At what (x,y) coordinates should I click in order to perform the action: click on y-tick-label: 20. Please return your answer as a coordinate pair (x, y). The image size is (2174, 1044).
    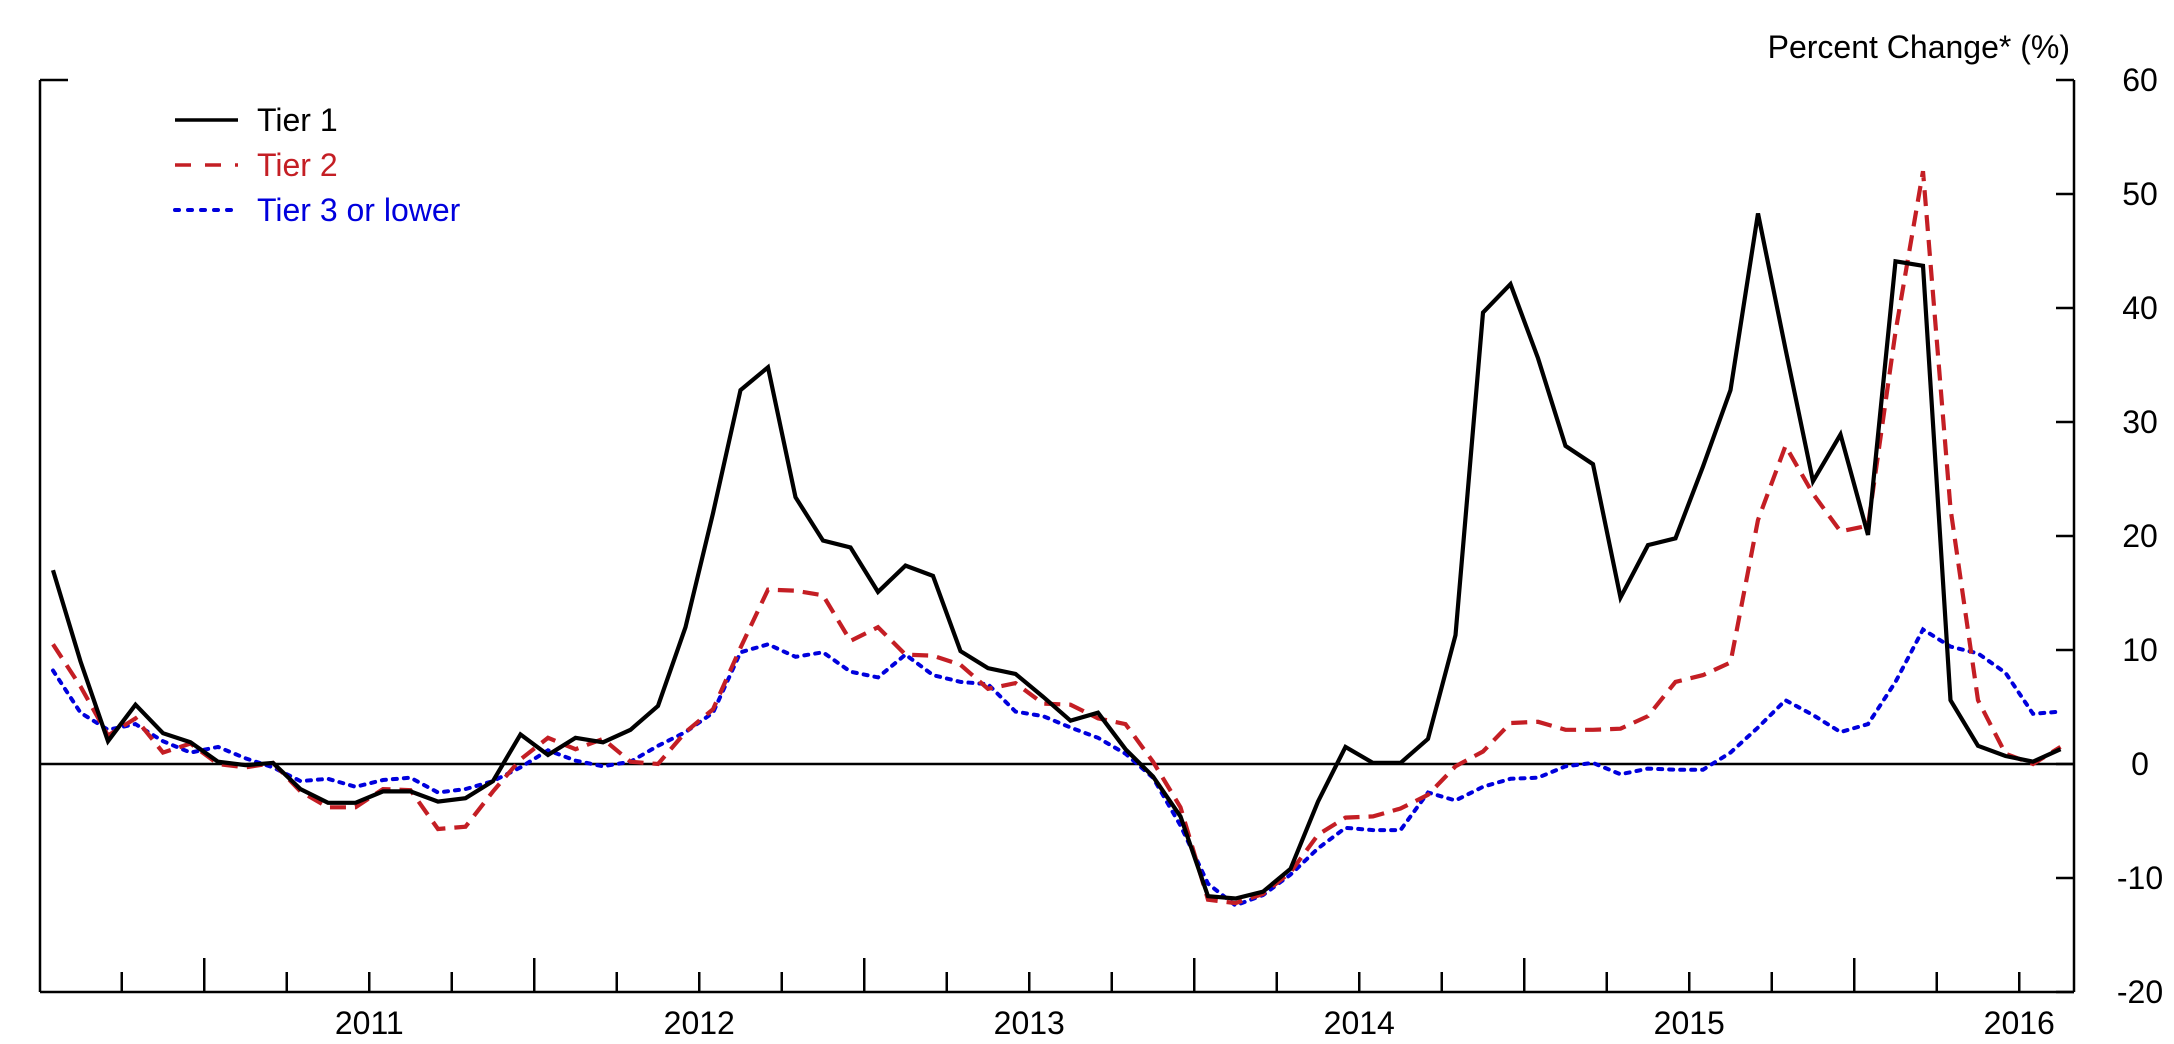
    Looking at the image, I should click on (2140, 536).